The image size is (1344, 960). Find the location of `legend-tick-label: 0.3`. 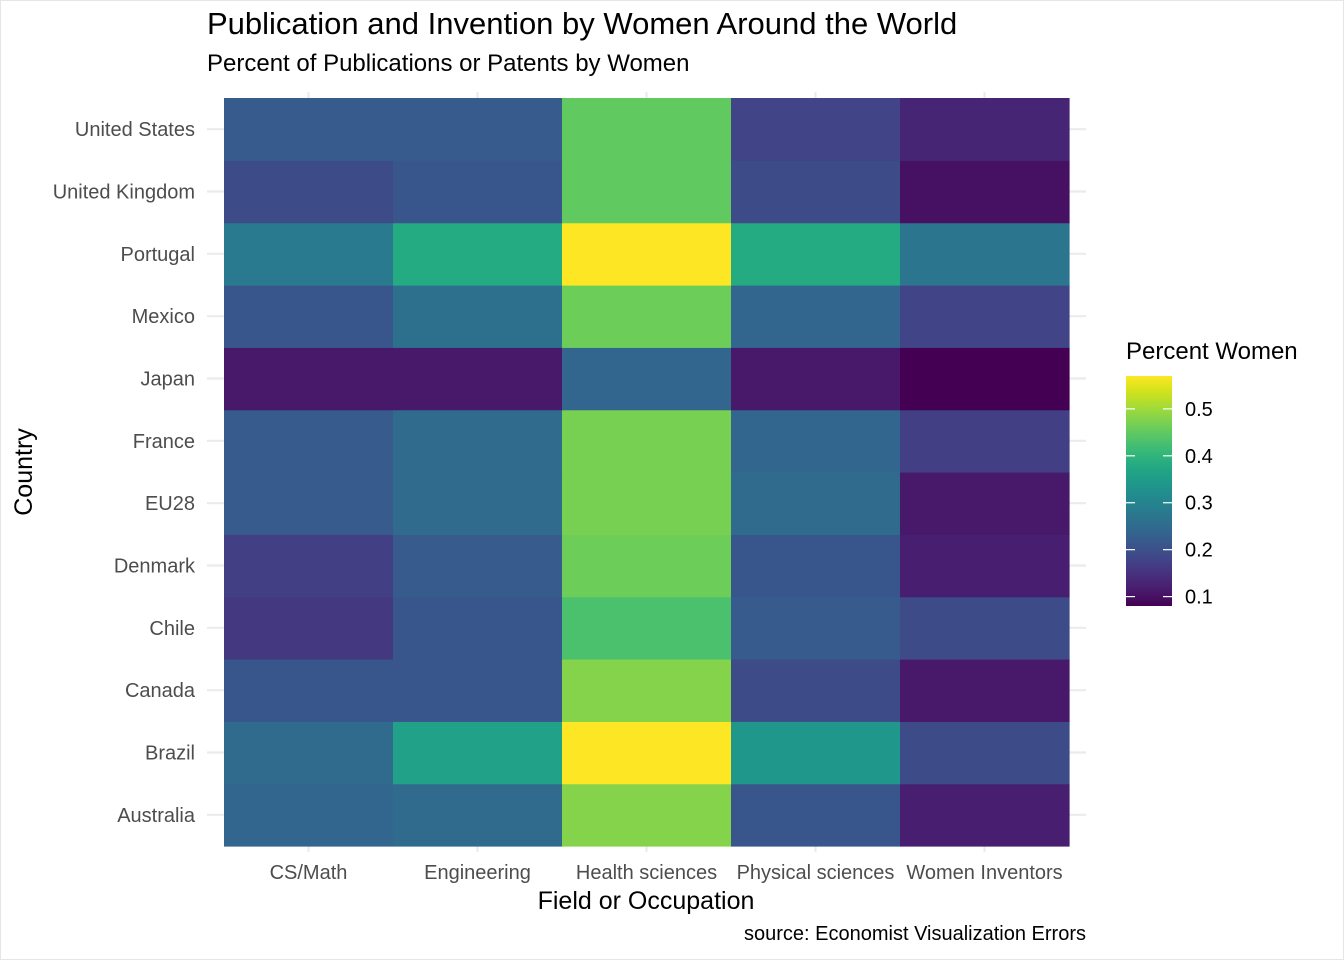

legend-tick-label: 0.3 is located at coordinates (1199, 504).